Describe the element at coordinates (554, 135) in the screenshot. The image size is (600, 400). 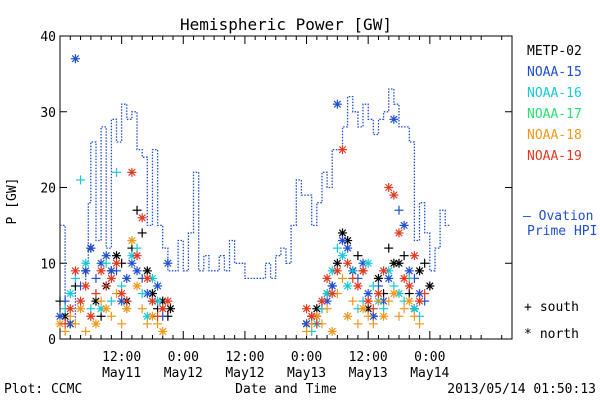
I see `legend-noaa-18: NOAA-18` at that location.